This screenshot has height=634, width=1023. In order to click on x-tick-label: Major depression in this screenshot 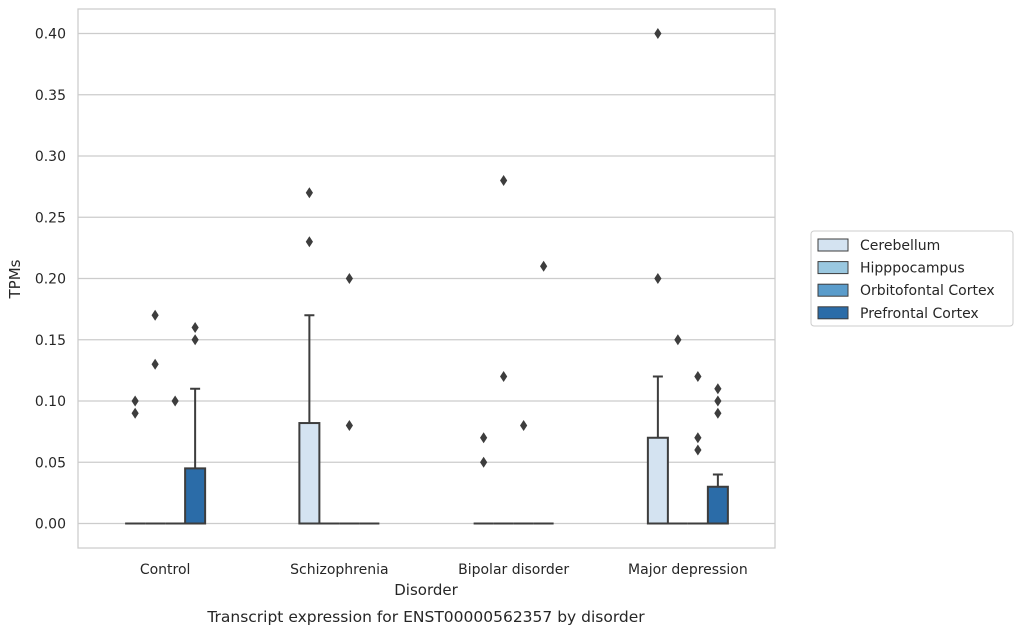, I will do `click(688, 570)`.